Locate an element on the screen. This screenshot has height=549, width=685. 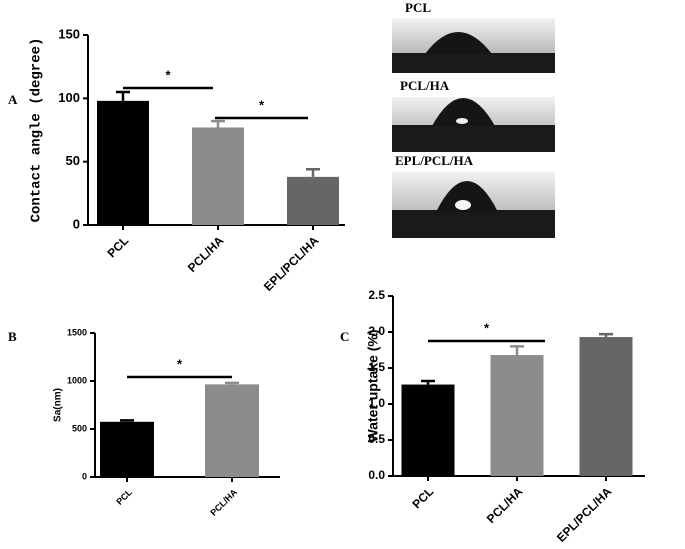
y-tick-label: 100 is located at coordinates (69, 97).